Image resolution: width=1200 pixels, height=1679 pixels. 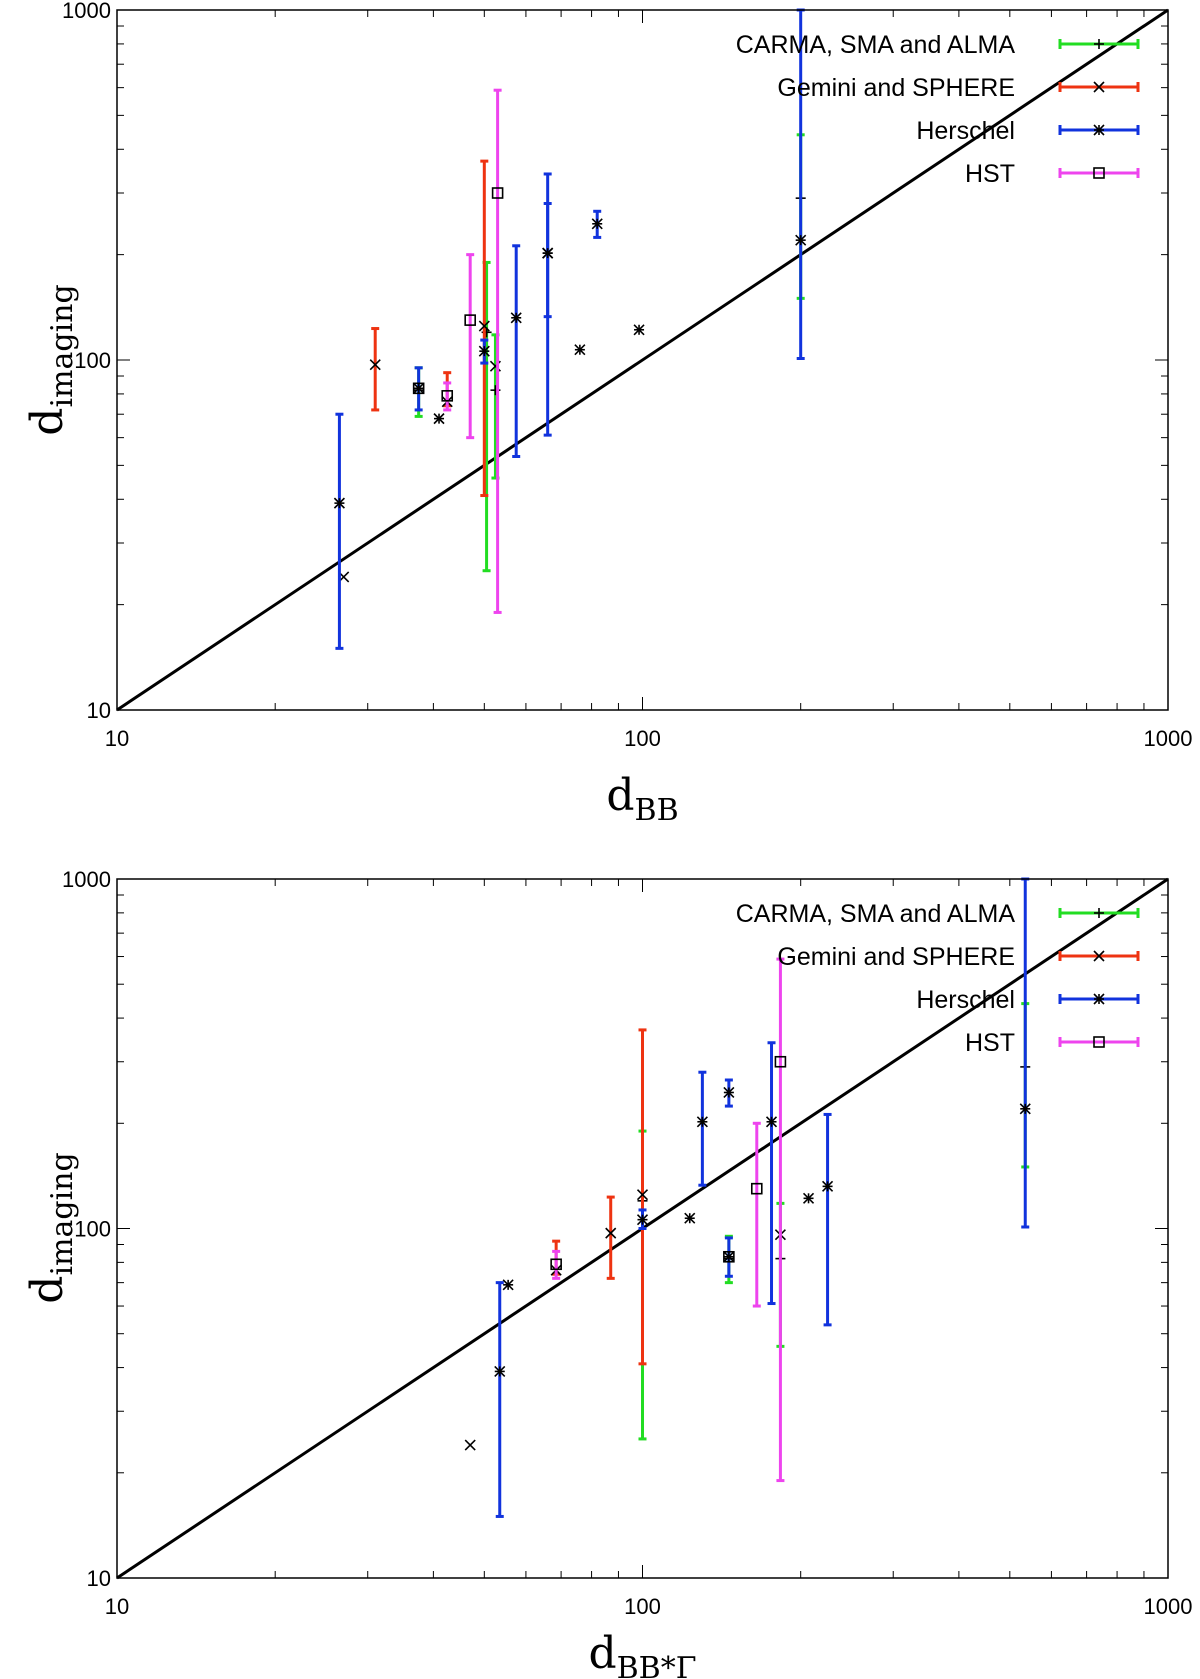 What do you see at coordinates (99, 710) in the screenshot?
I see `y-tick-label: 10` at bounding box center [99, 710].